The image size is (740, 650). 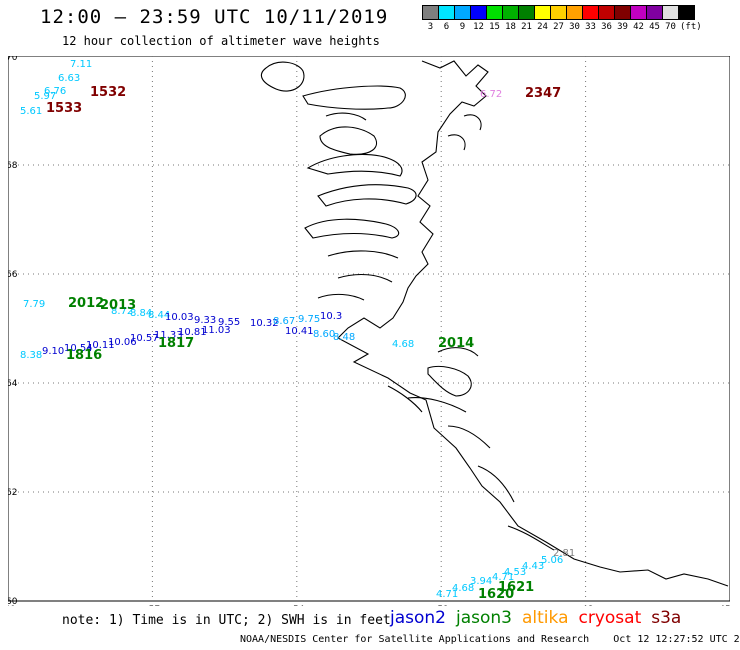 What do you see at coordinates (510, 27) in the screenshot?
I see `scale-label: 18` at bounding box center [510, 27].